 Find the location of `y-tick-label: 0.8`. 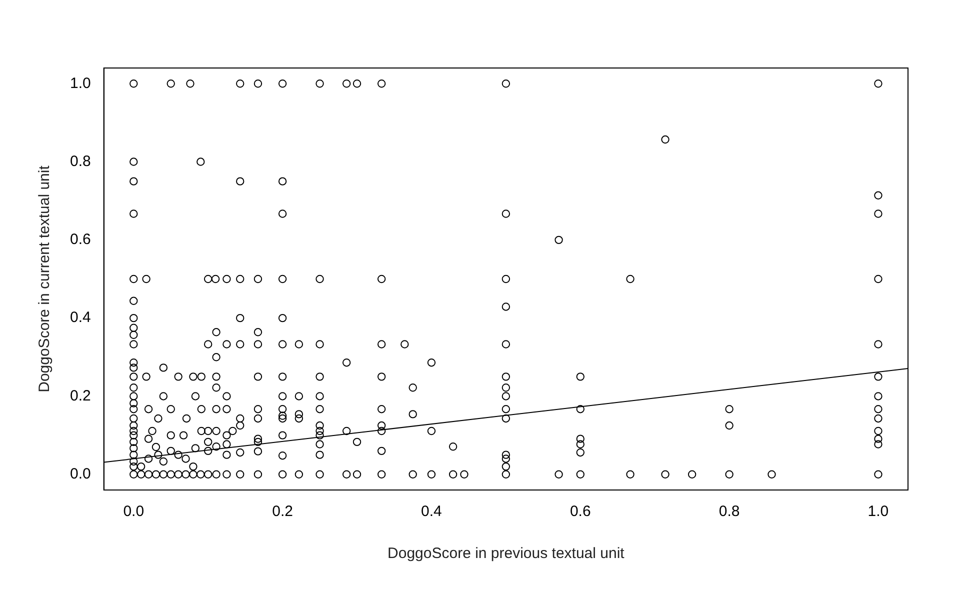

y-tick-label: 0.8 is located at coordinates (80, 161).